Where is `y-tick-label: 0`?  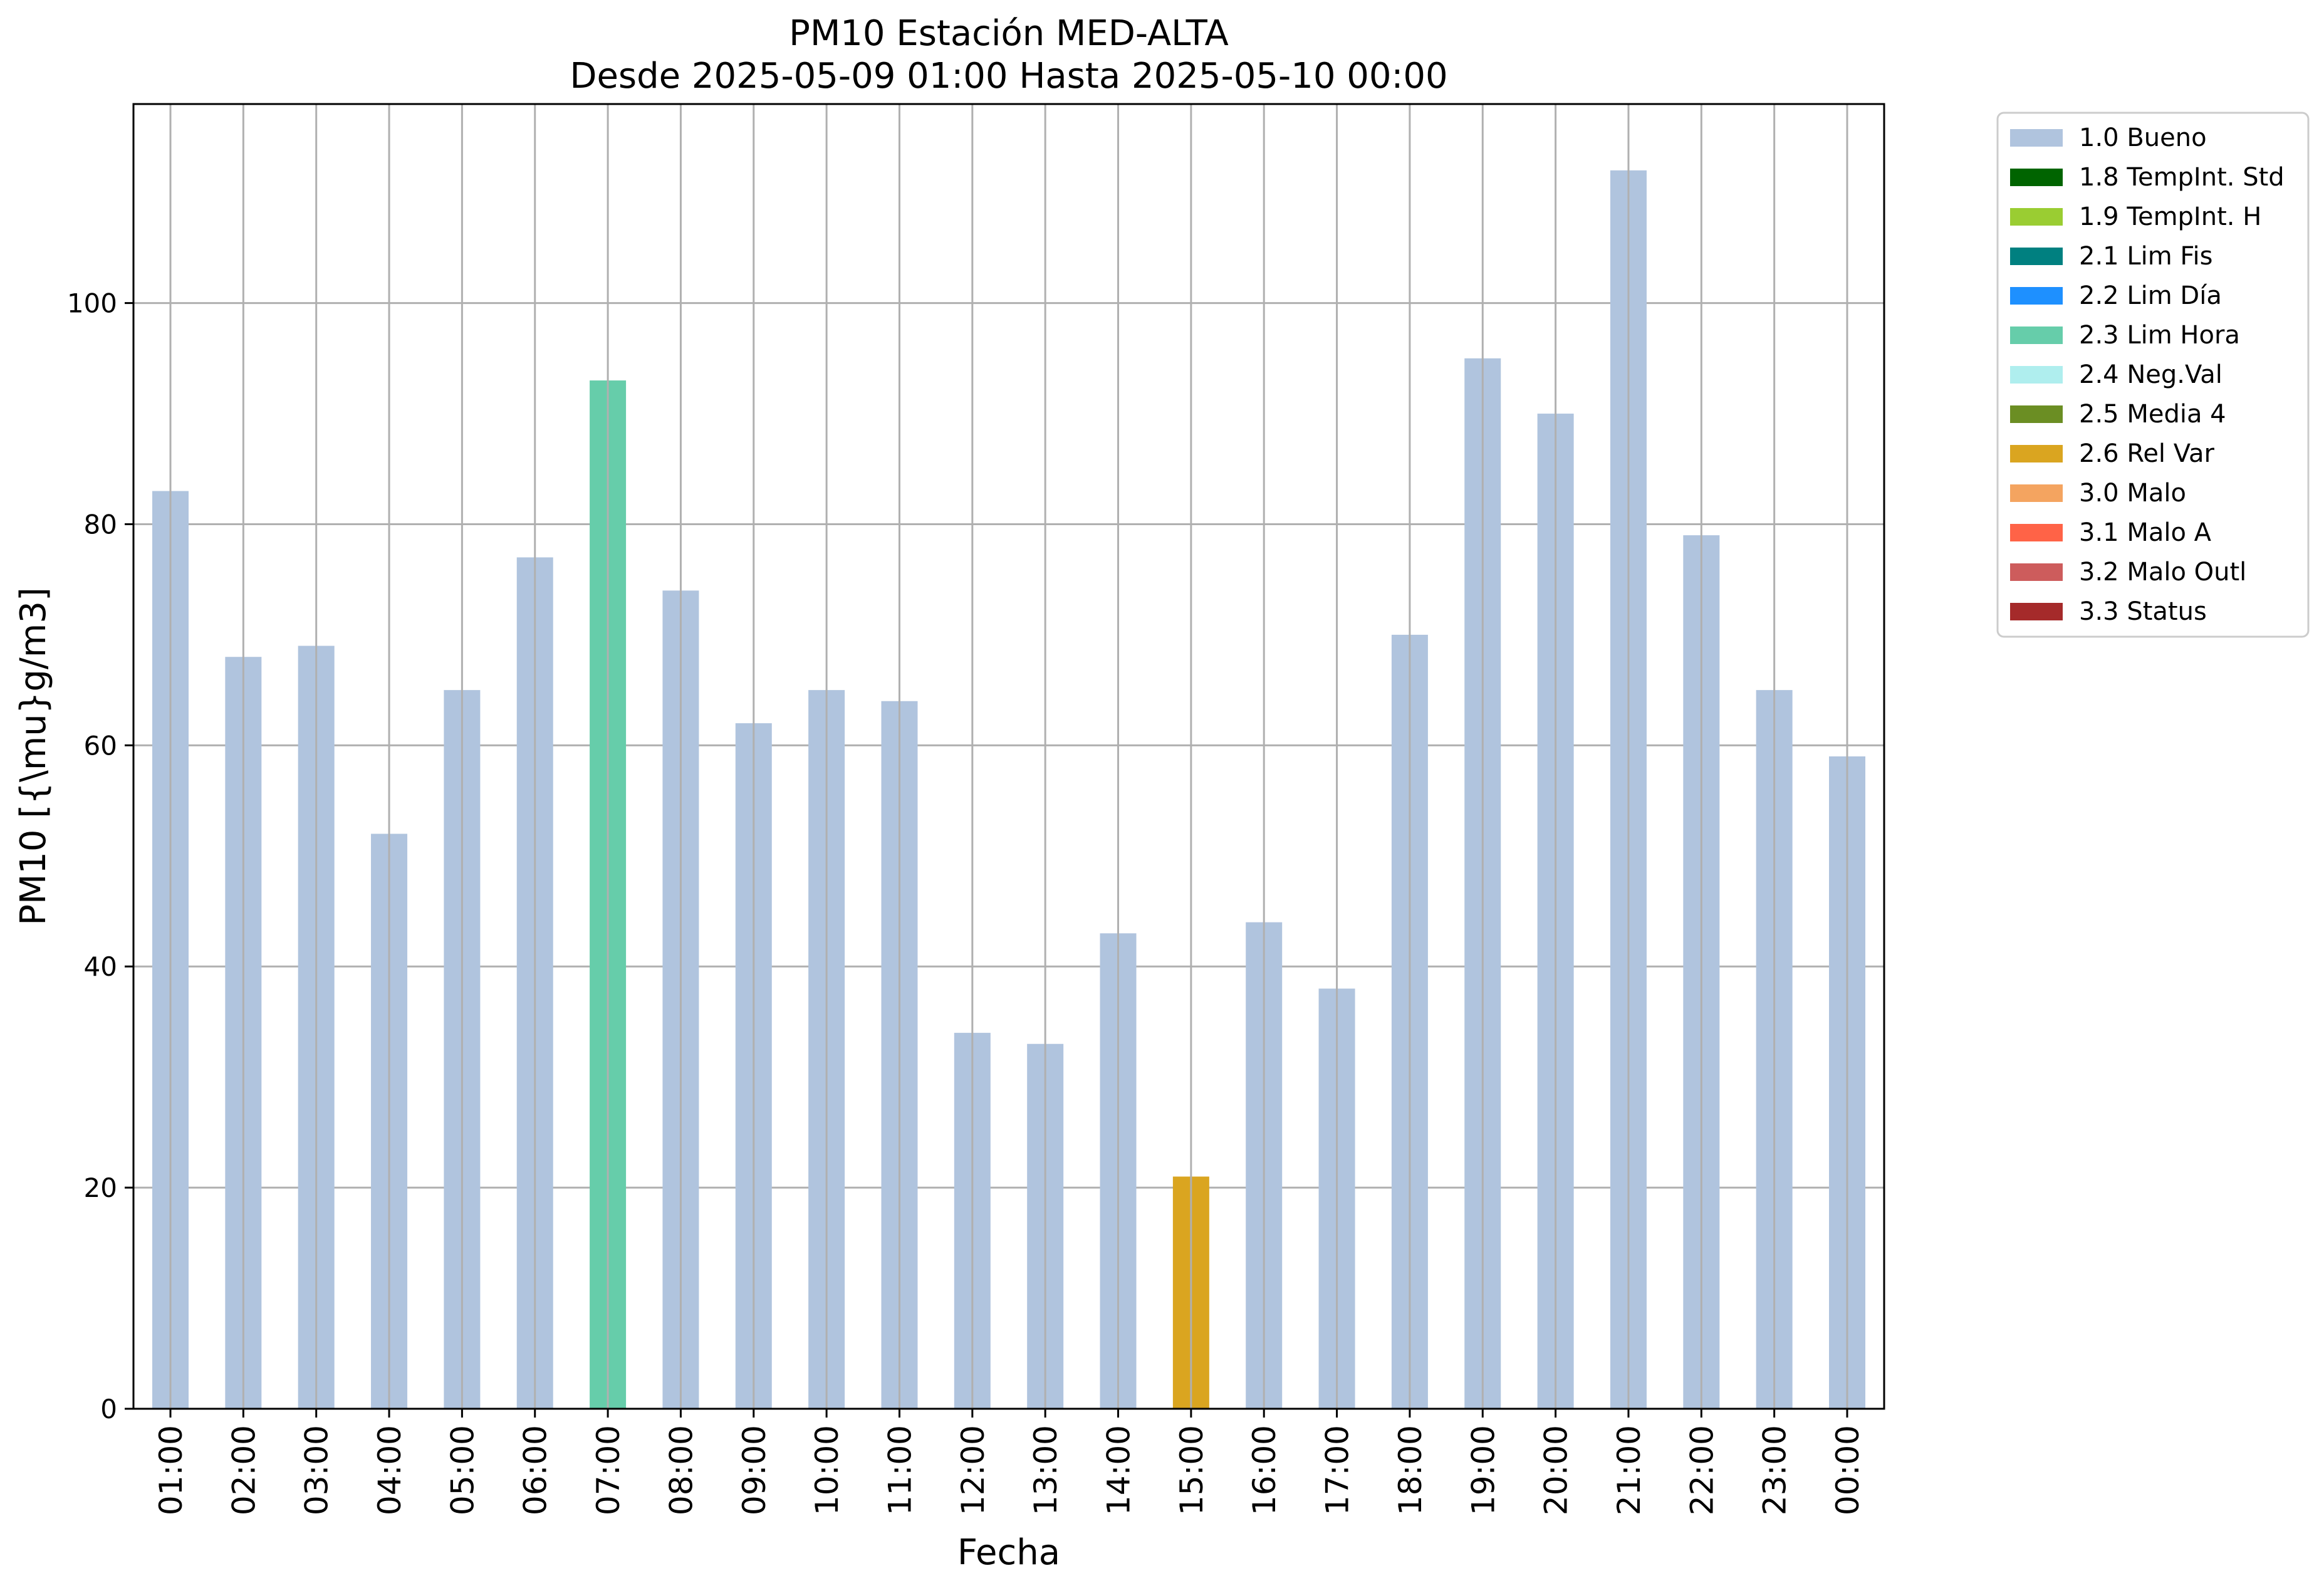
y-tick-label: 0 is located at coordinates (108, 1409).